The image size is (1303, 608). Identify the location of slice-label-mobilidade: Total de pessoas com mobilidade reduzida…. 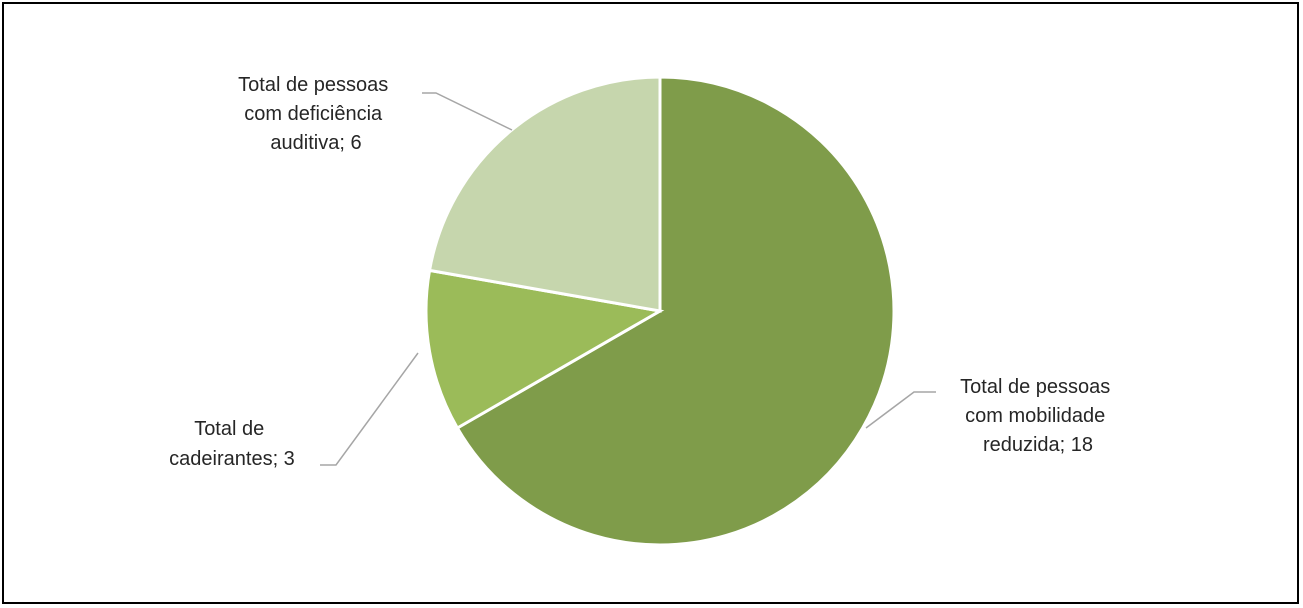
(1038, 416).